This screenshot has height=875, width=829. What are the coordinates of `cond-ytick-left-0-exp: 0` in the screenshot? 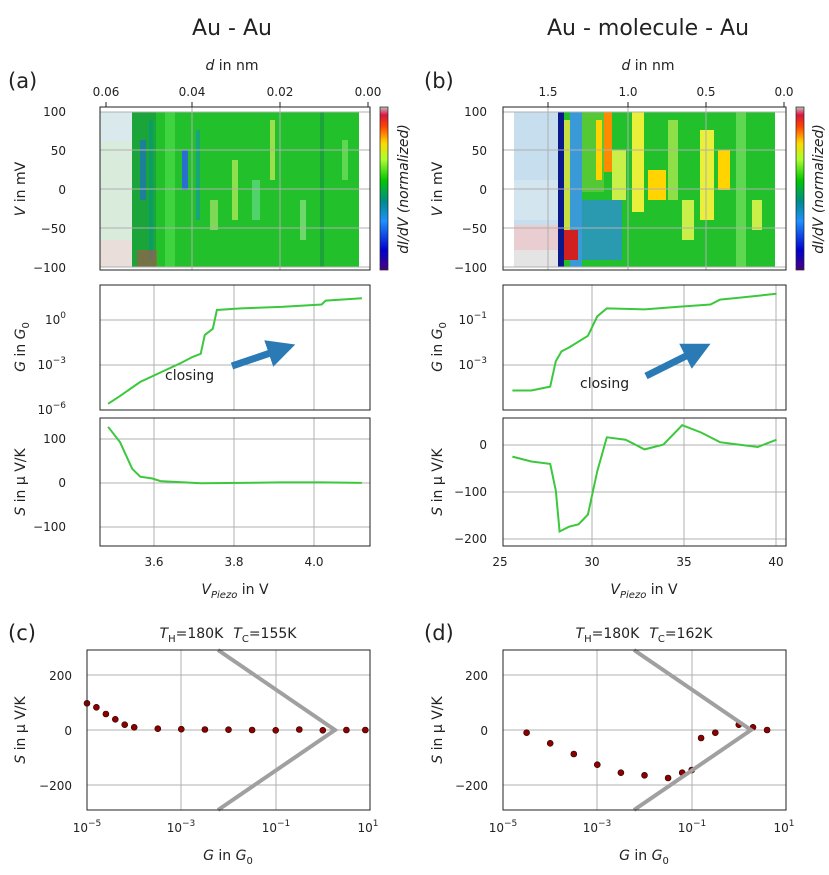 It's located at (63, 316).